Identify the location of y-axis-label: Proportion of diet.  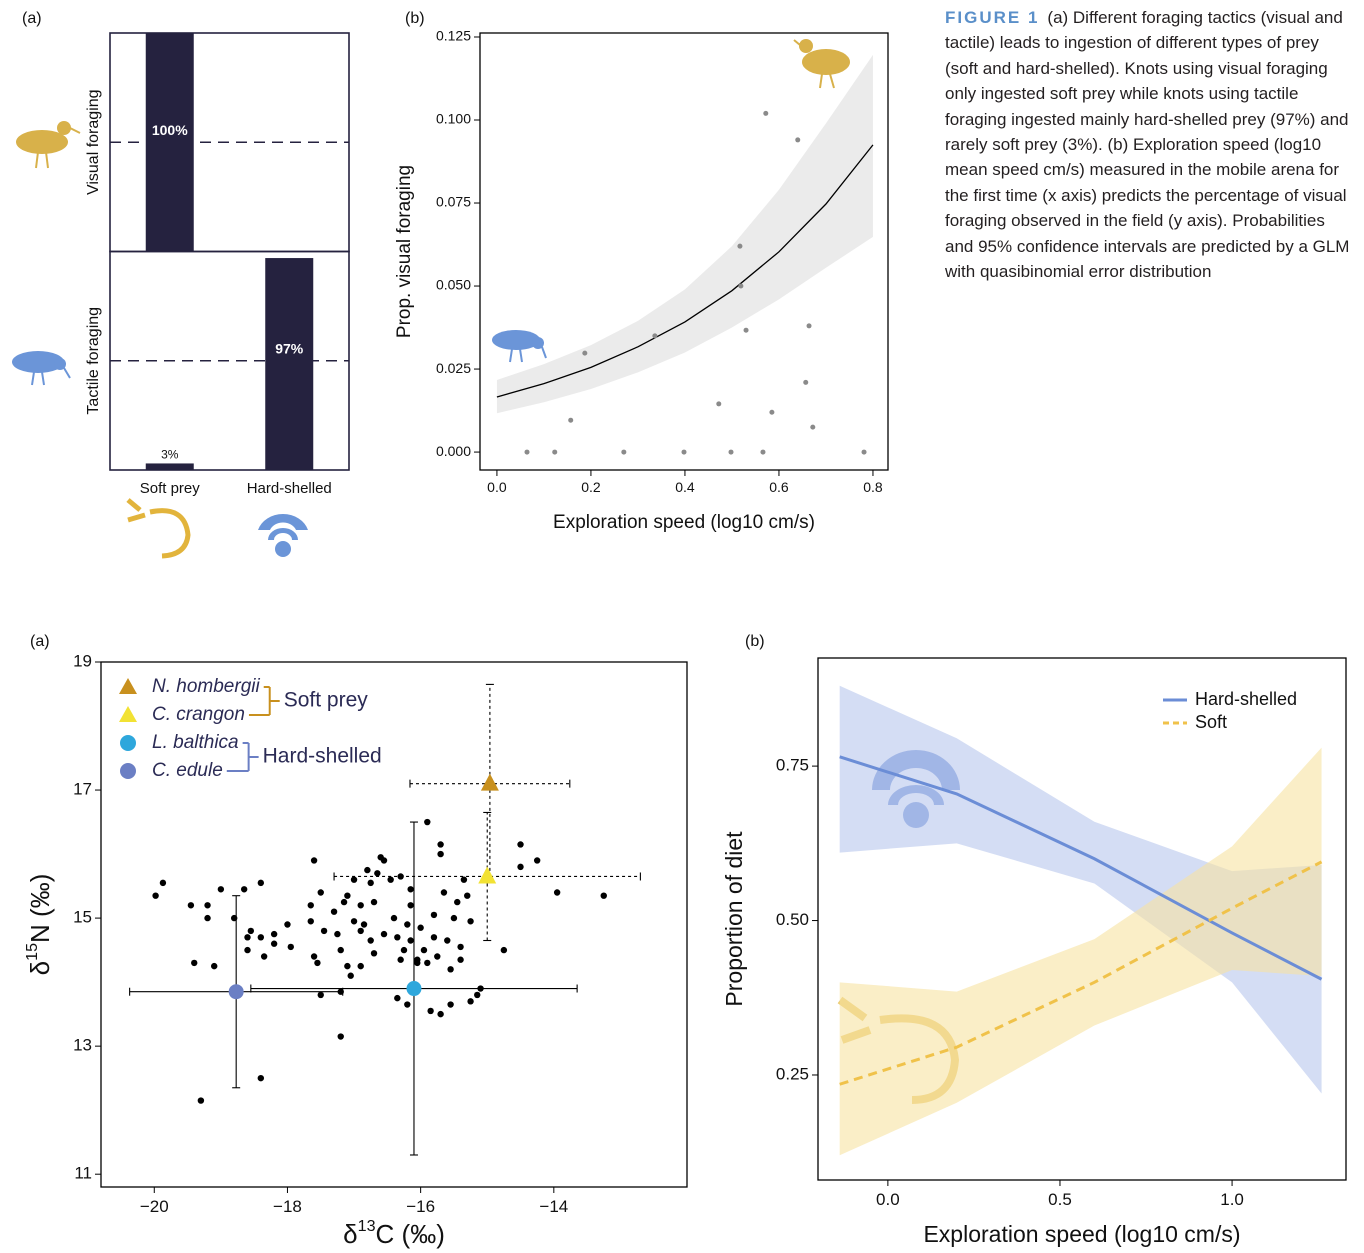
(734, 919).